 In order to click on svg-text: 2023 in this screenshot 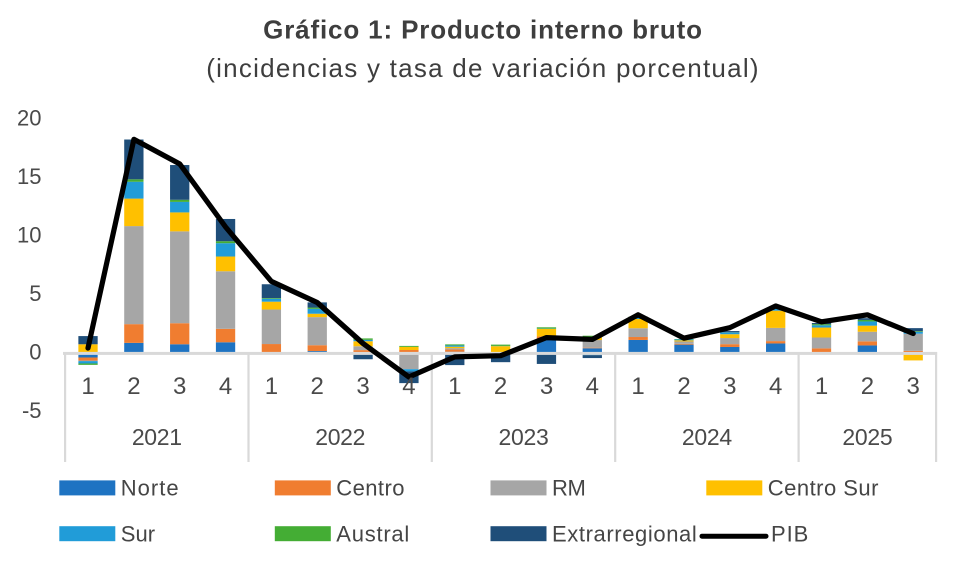, I will do `click(524, 437)`.